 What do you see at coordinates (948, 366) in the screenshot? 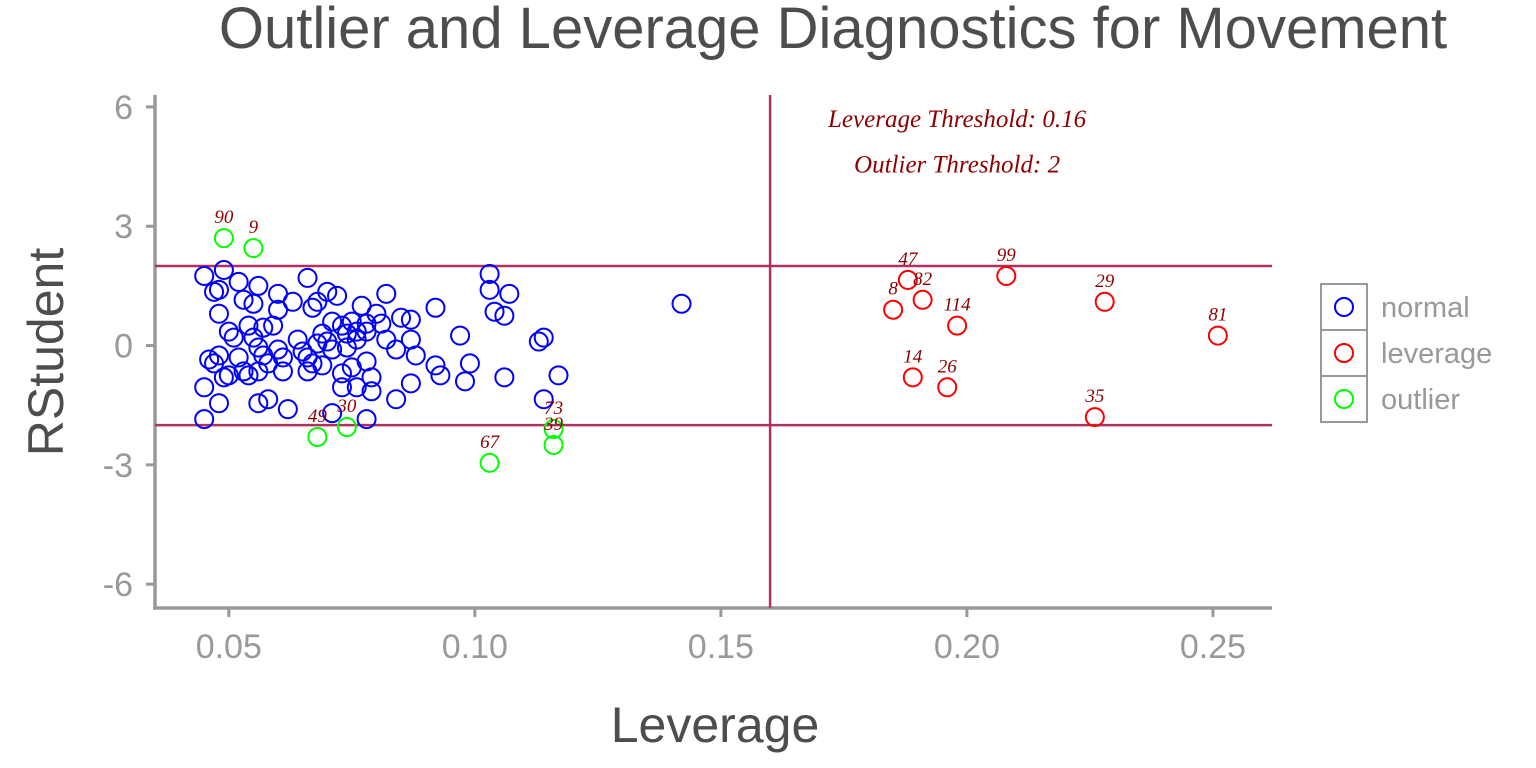
I see `point-label: 26` at bounding box center [948, 366].